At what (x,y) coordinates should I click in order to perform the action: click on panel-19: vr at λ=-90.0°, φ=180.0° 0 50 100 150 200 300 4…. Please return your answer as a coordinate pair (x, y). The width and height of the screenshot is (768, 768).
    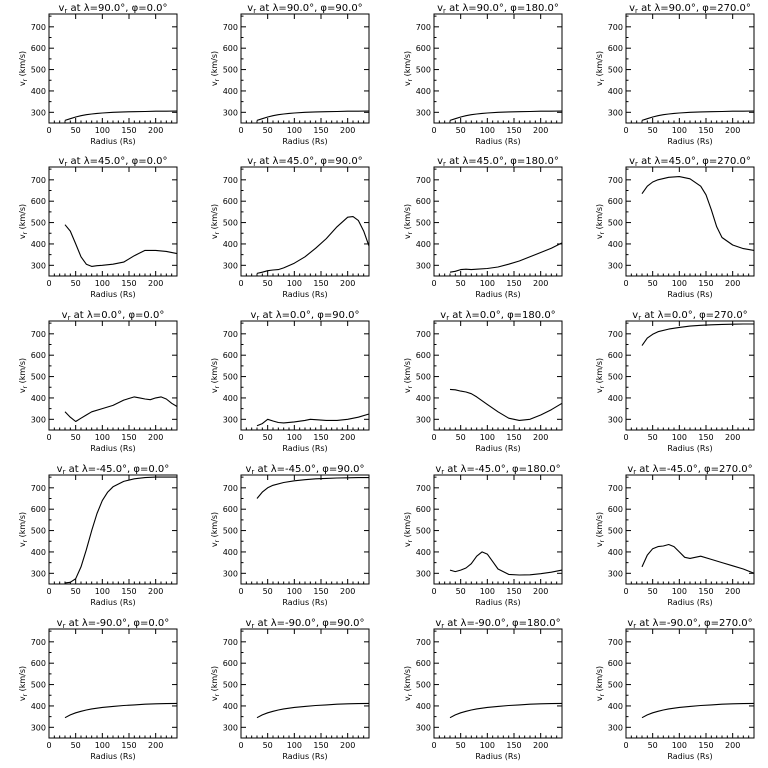
    Looking at the image, I should click on (483, 689).